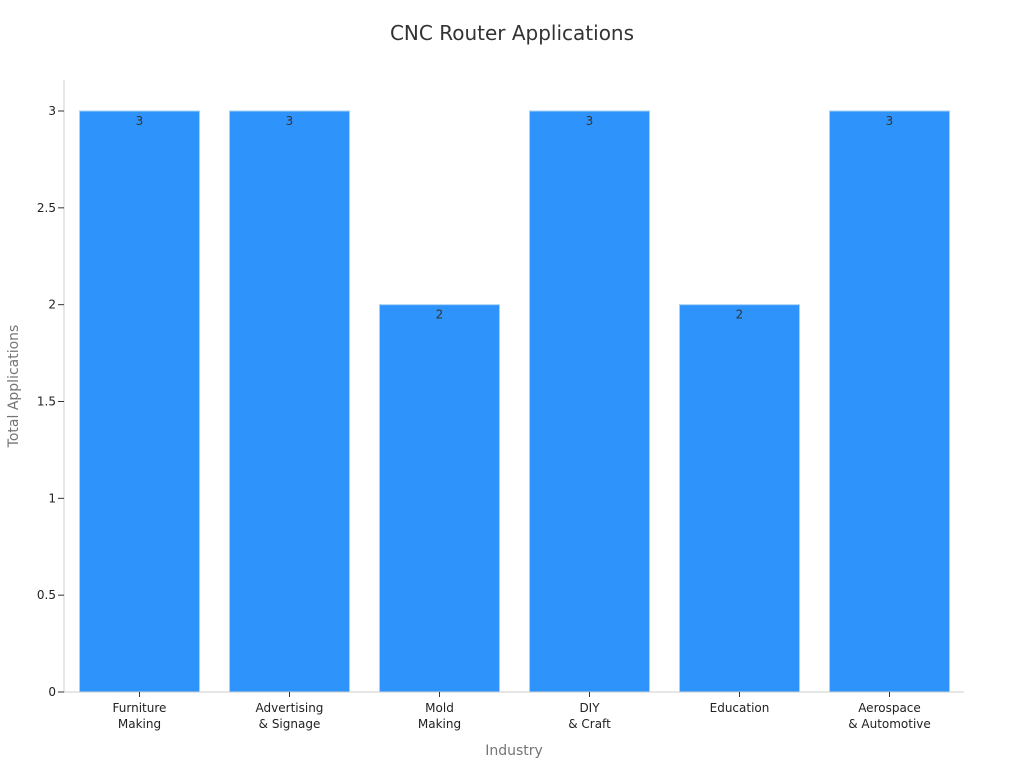 Image resolution: width=1024 pixels, height=768 pixels. Describe the element at coordinates (290, 716) in the screenshot. I see `x-tick-label: Advertising & Signage` at that location.